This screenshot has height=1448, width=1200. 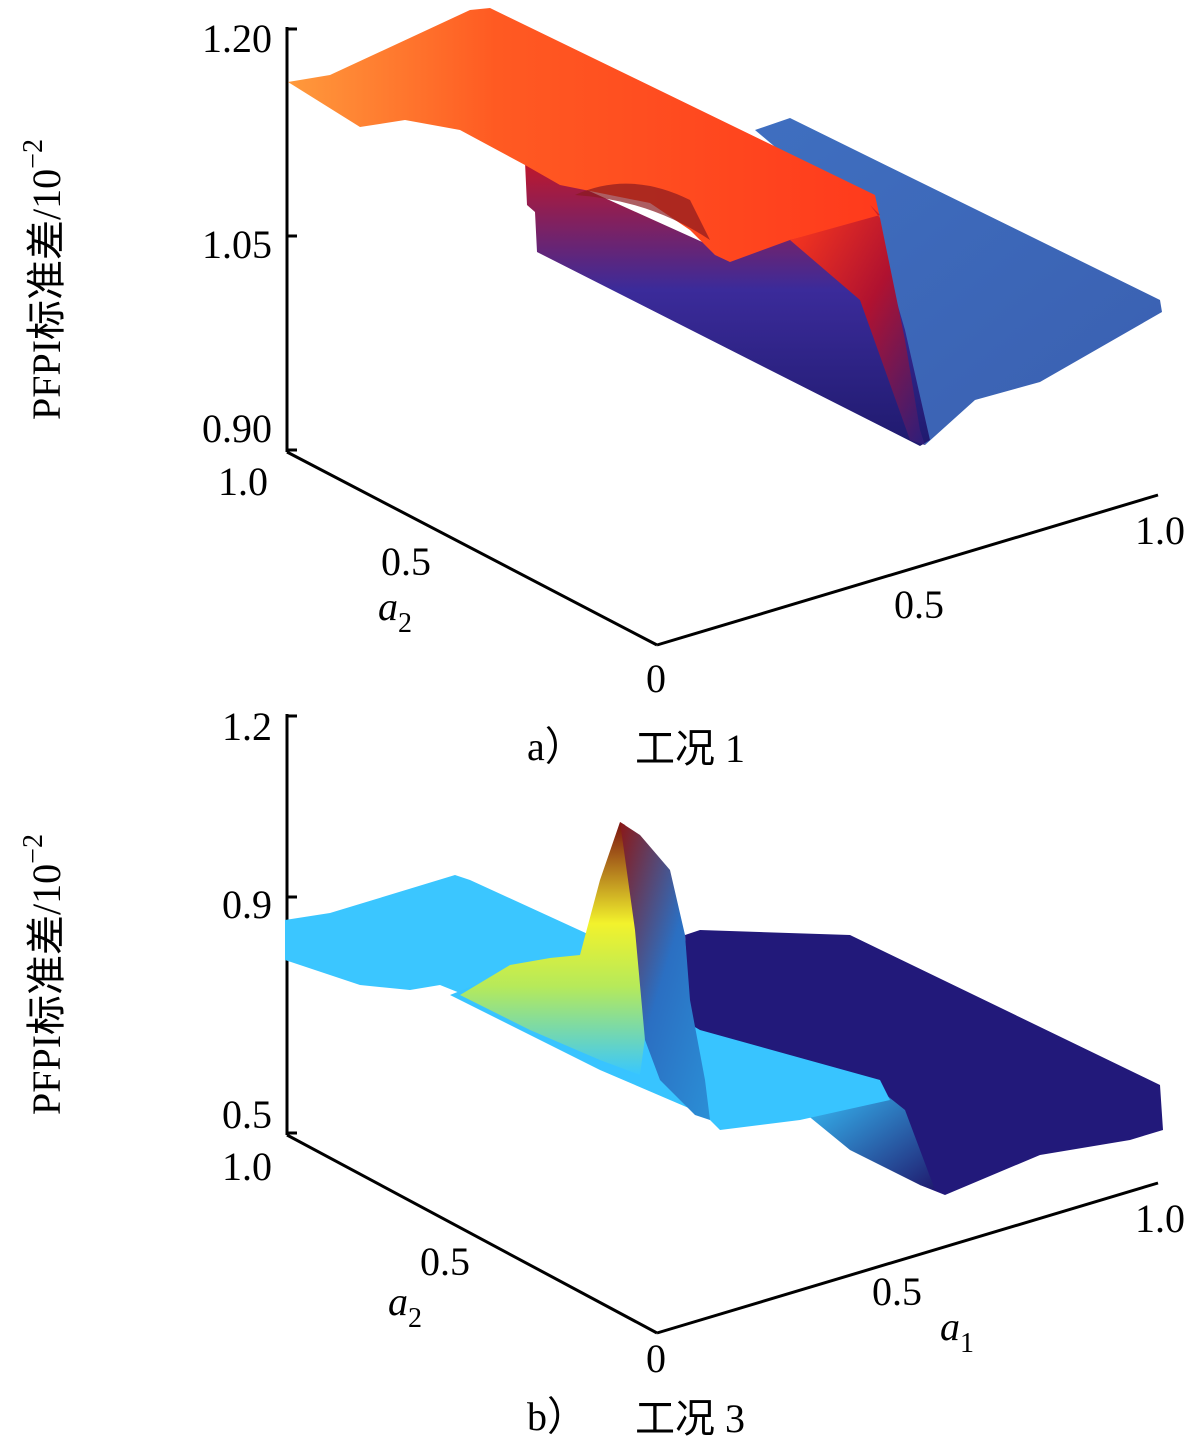 I want to click on panel-b-a1-axis-label: a1, so click(x=957, y=1331).